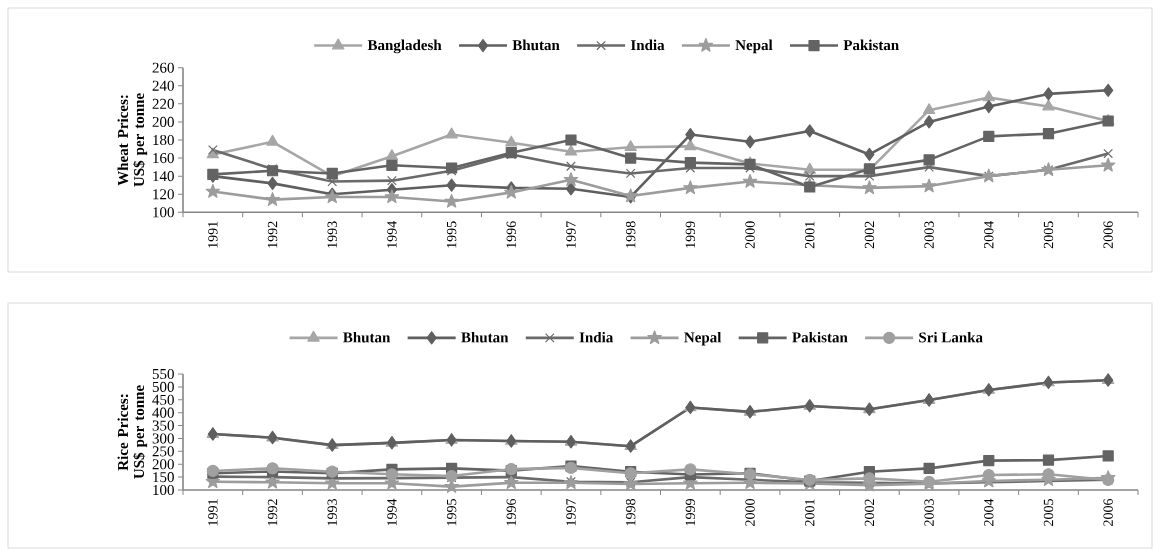 The height and width of the screenshot is (550, 1164). Describe the element at coordinates (163, 67) in the screenshot. I see `y-tick-label: 260` at that location.